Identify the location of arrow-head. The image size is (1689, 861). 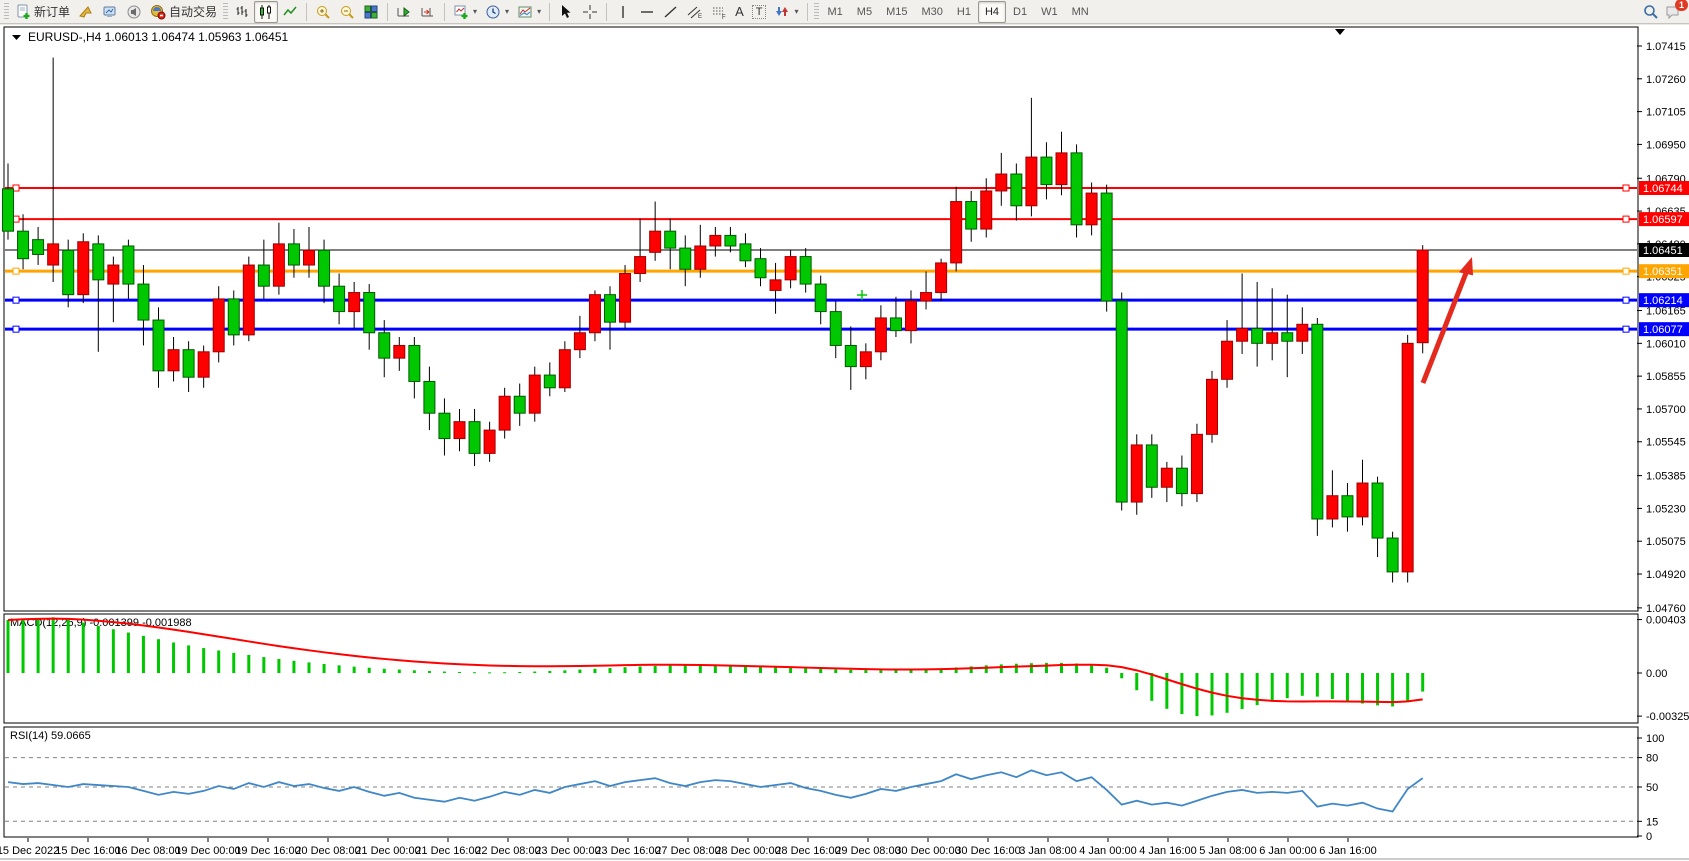
(1466, 266).